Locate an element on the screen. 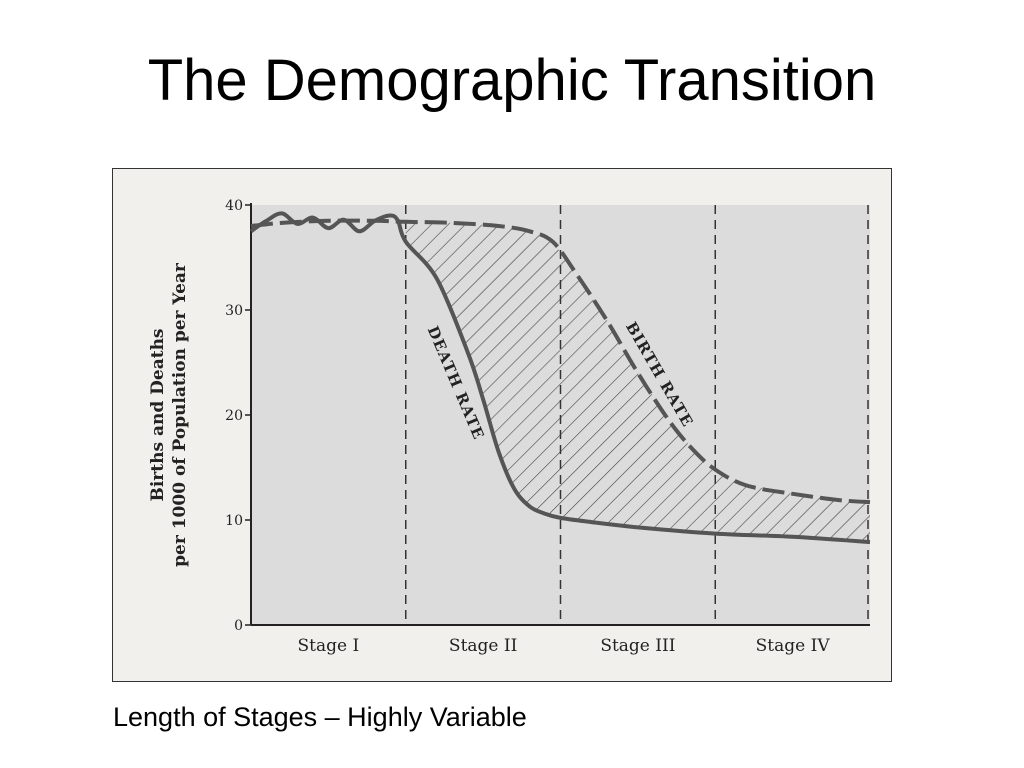 The height and width of the screenshot is (768, 1024). stage-label: Stage I is located at coordinates (329, 646).